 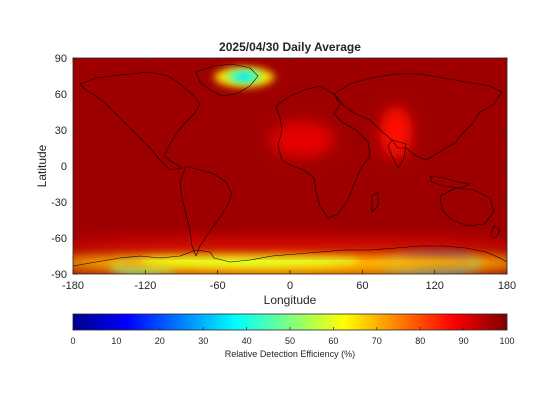 I want to click on new-zealand-outline, so click(x=495, y=232).